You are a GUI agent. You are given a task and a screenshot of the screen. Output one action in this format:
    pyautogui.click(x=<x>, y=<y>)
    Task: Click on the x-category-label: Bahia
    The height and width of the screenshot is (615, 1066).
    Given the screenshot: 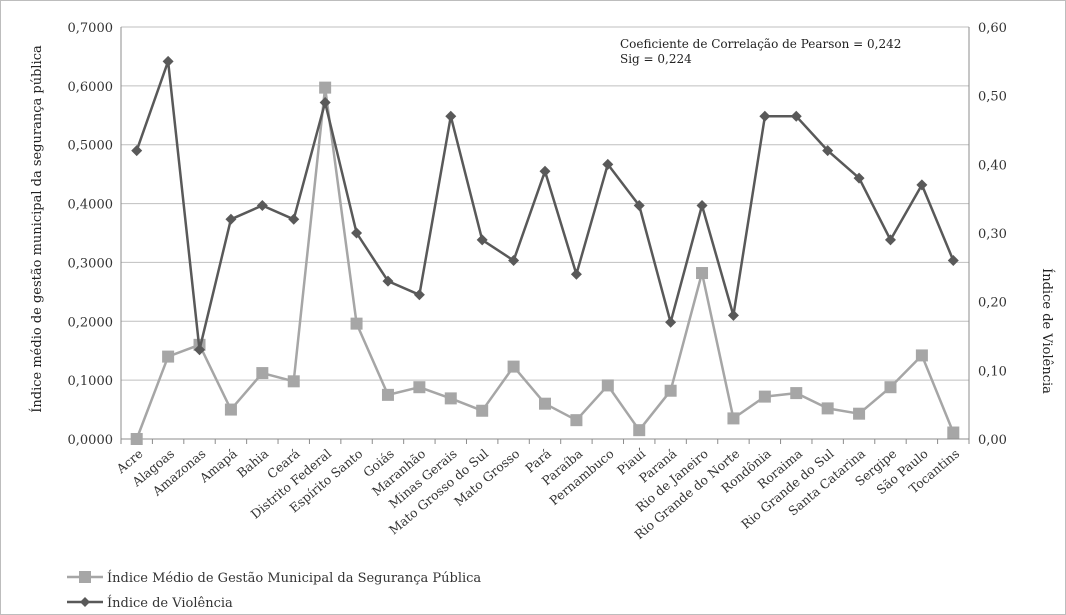 What is the action you would take?
    pyautogui.click(x=253, y=462)
    